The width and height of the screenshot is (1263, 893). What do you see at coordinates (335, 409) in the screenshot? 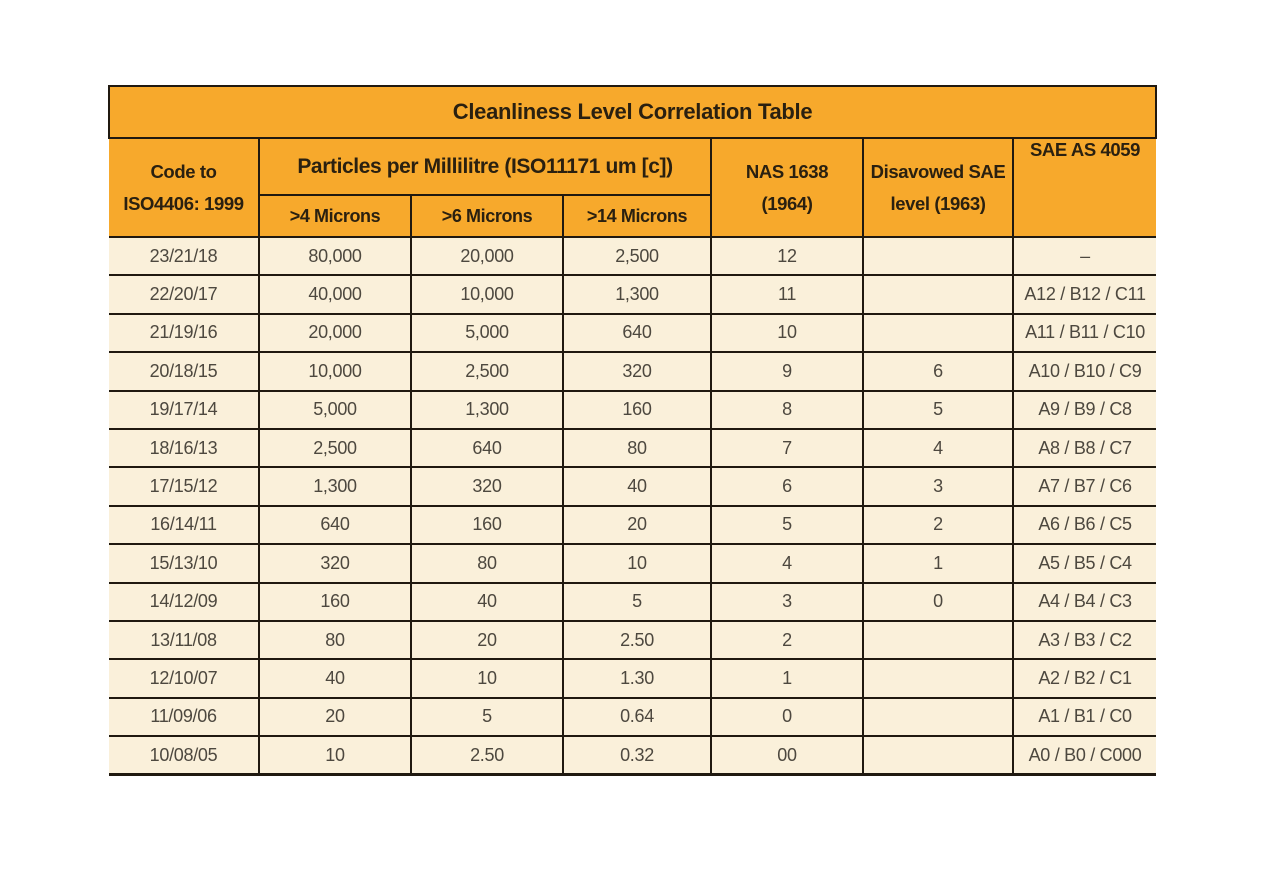
I see `gt4-microns-cell: 5,000` at bounding box center [335, 409].